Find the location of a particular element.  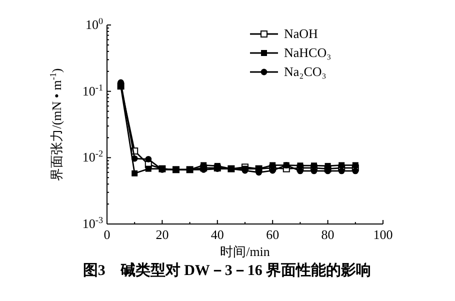

x-tick-label: 0 is located at coordinates (107, 234).